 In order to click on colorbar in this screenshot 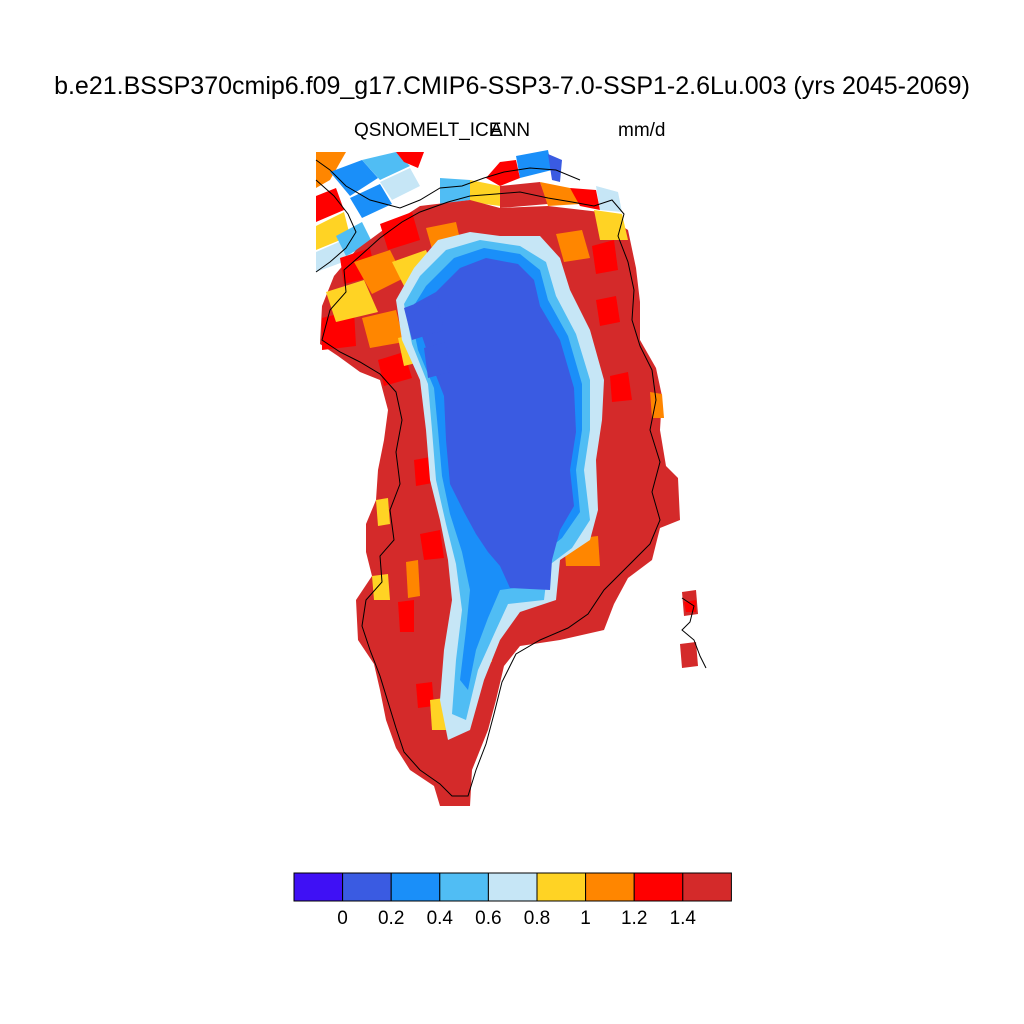, I will do `click(512, 887)`.